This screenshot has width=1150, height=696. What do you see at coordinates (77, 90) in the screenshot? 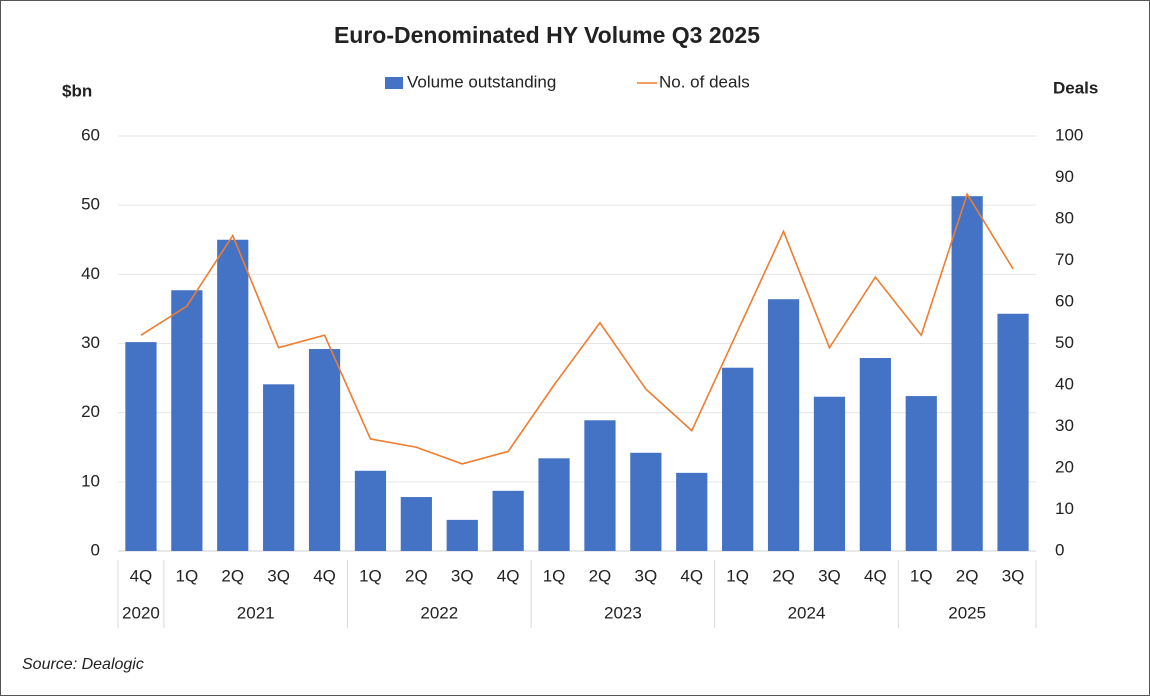
I see `y-axis-title: $bn` at bounding box center [77, 90].